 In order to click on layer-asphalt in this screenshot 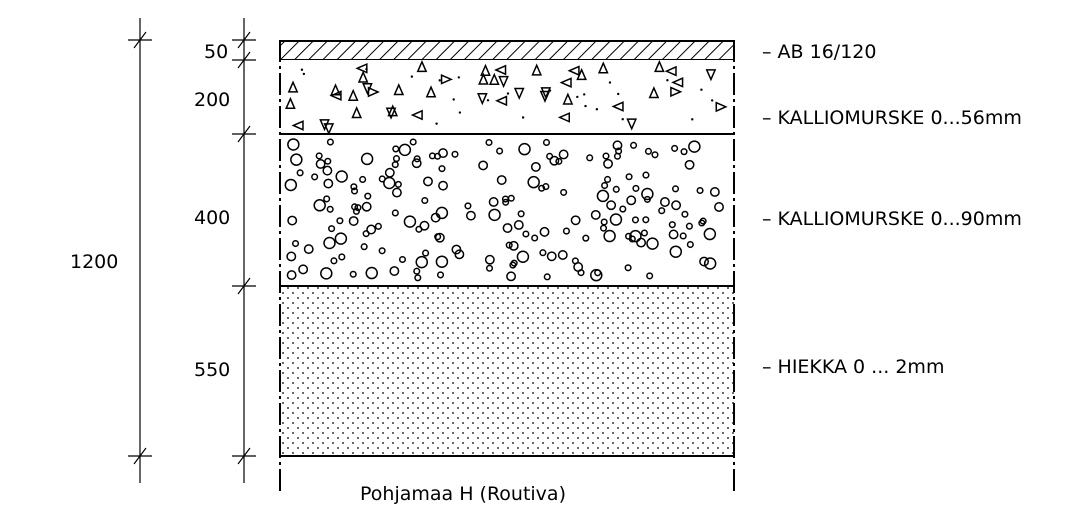, I will do `click(507, 50)`.